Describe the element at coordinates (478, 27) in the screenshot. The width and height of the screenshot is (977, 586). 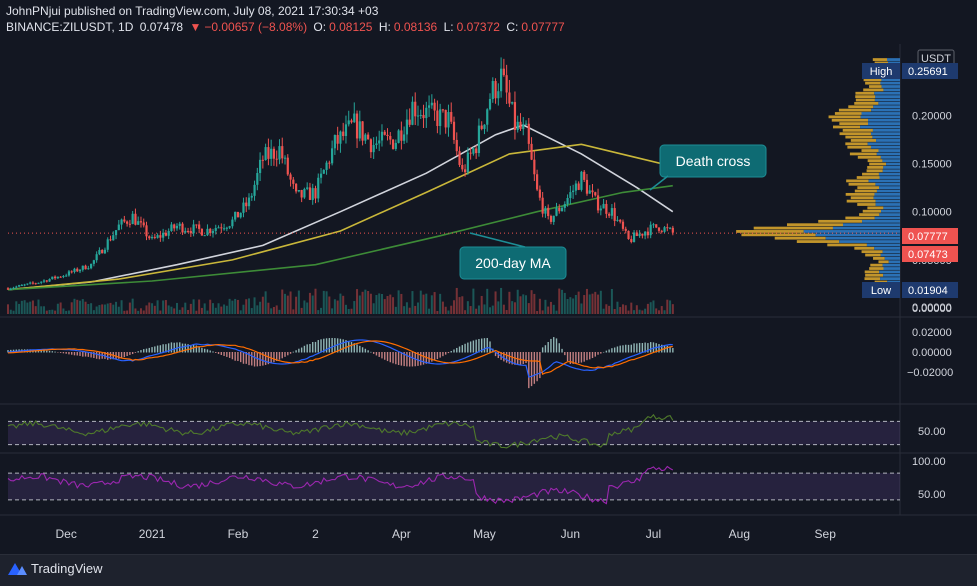
I see `low-value: 0.07372` at that location.